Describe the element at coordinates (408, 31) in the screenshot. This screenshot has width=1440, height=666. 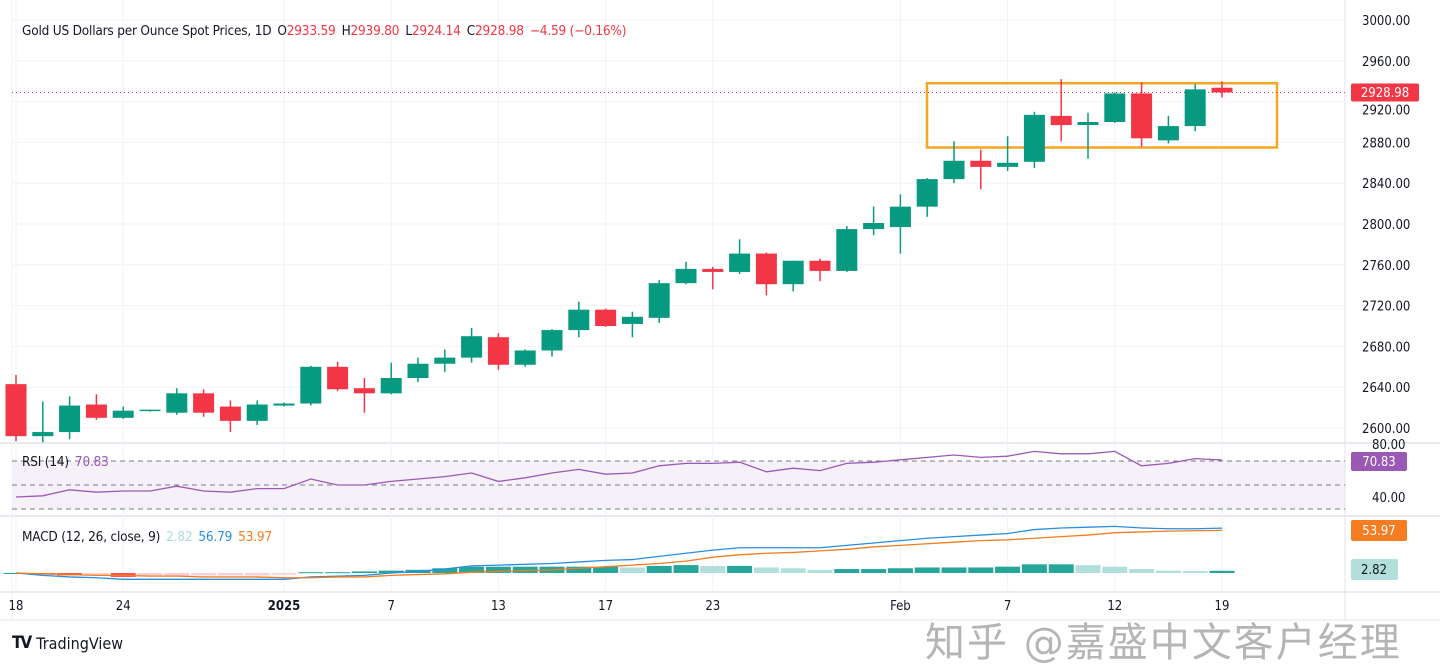
I see `low-label: L` at that location.